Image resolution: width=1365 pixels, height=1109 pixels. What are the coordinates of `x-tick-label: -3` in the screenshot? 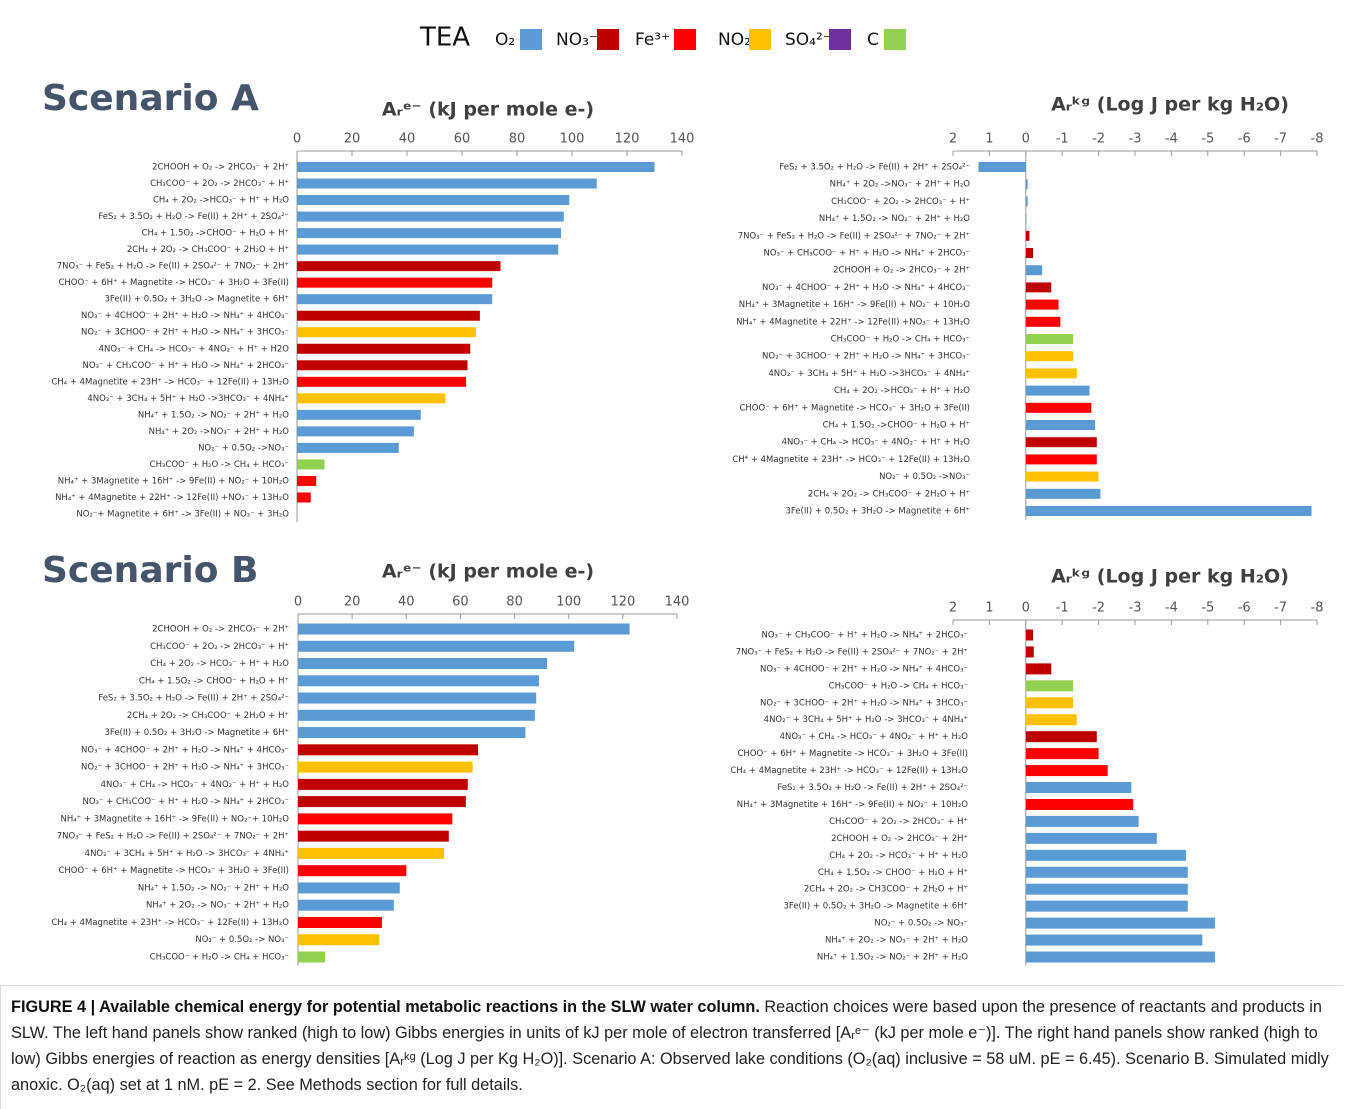 It's located at (1135, 608).